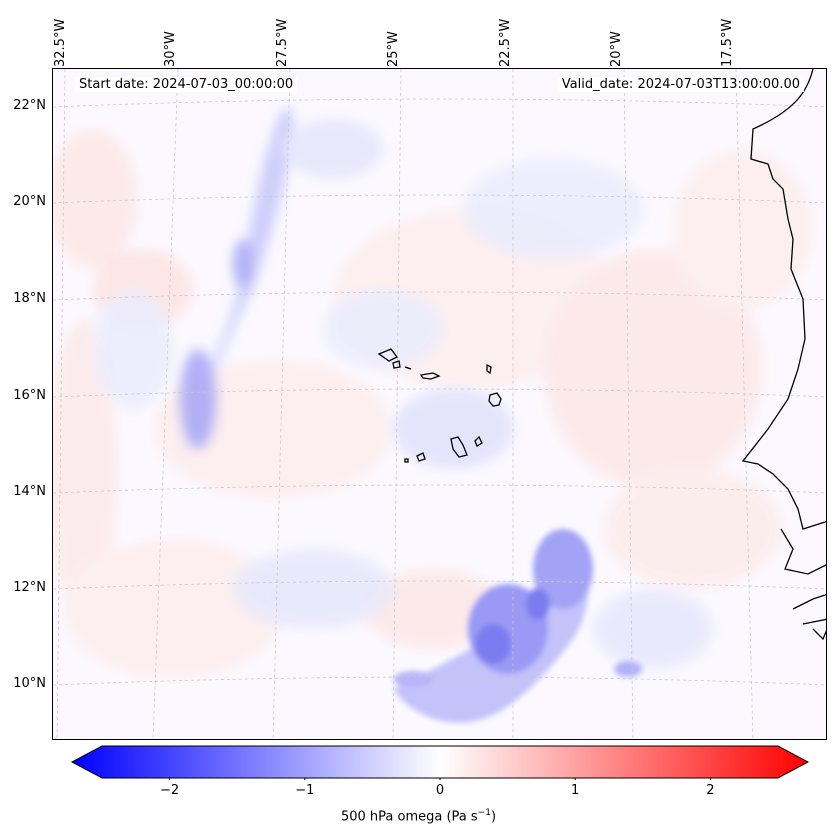 This screenshot has height=839, width=837. I want to click on colorbar, so click(440, 762).